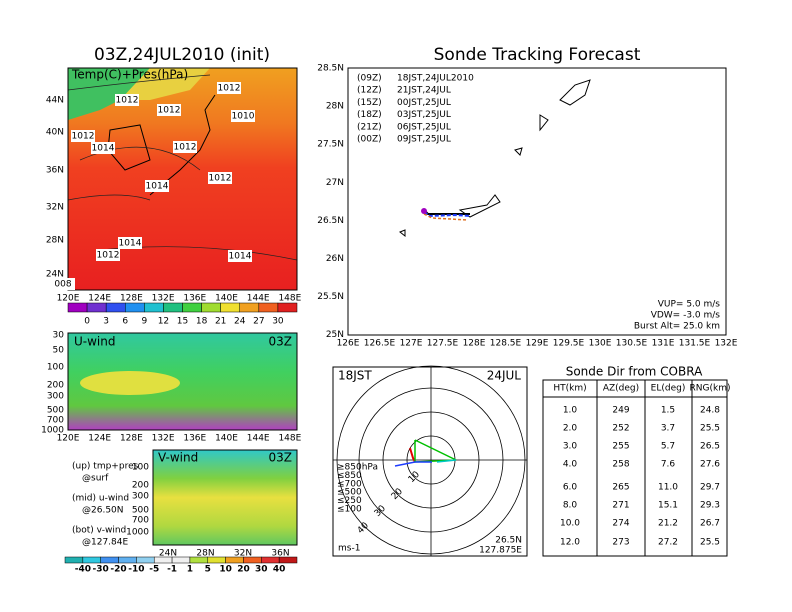 Image resolution: width=792 pixels, height=612 pixels. What do you see at coordinates (330, 69) in the screenshot?
I see `lat-label: 28.5N` at bounding box center [330, 69].